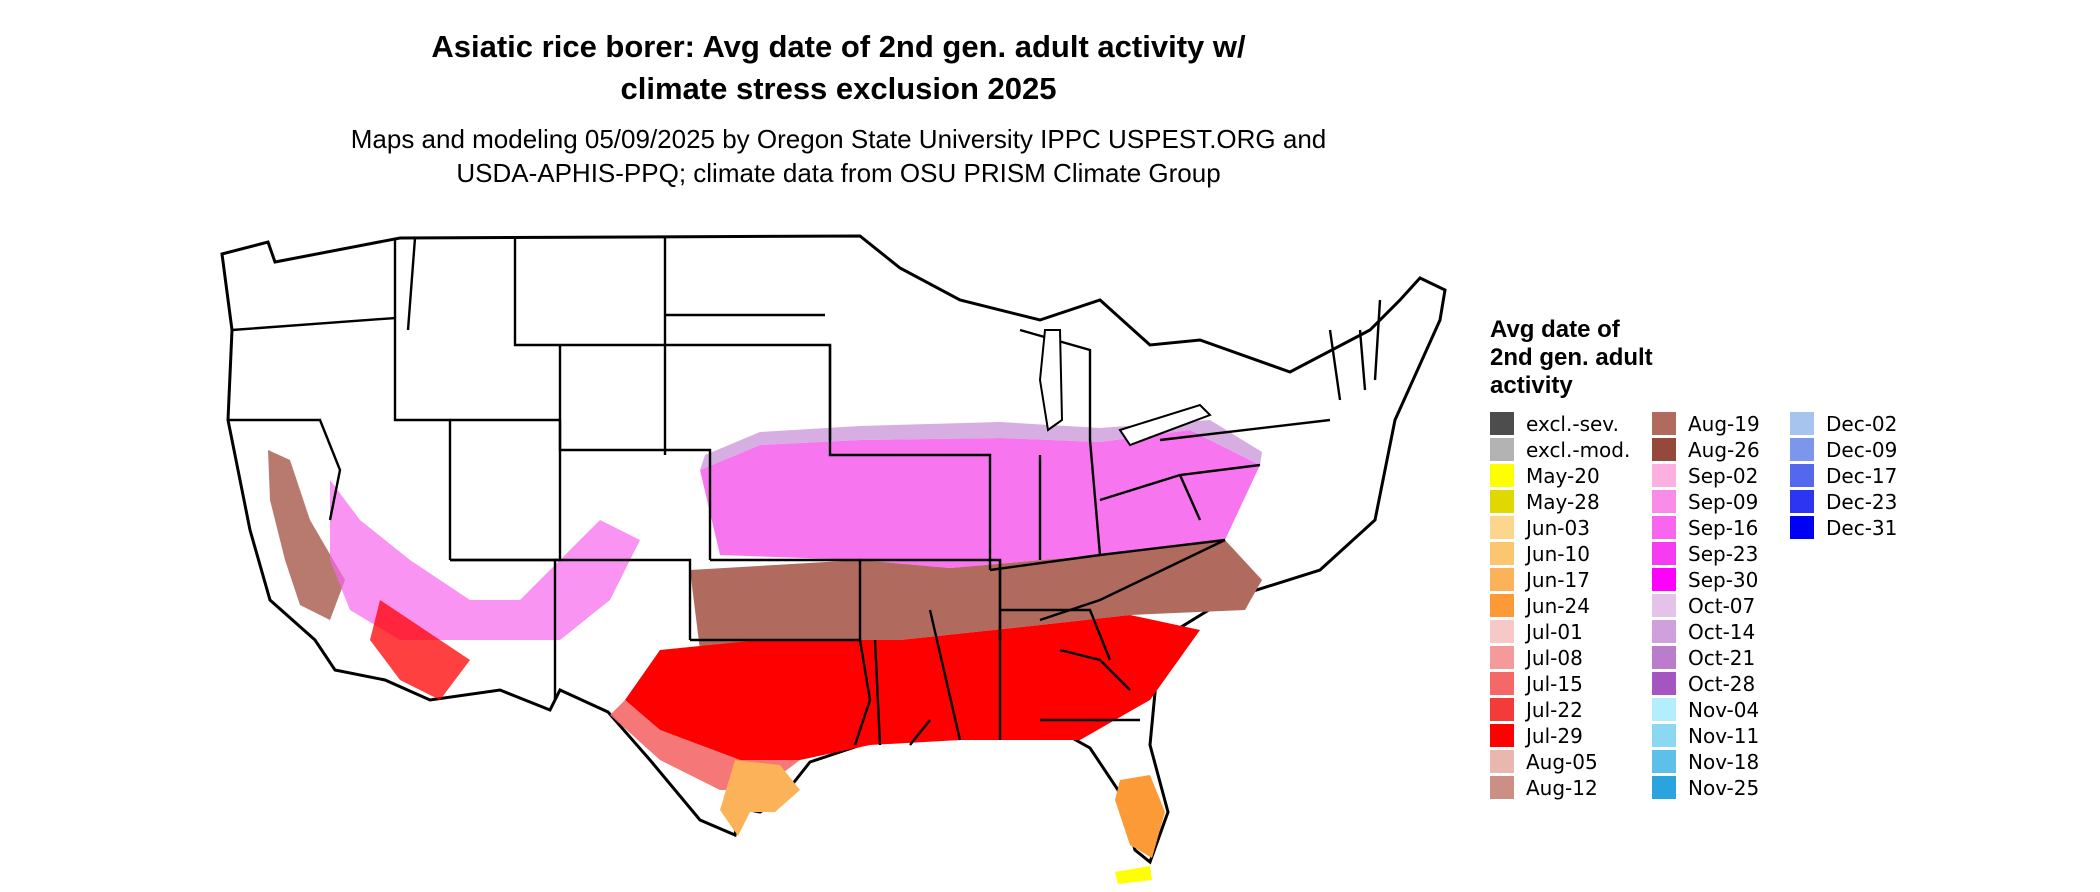 Image resolution: width=2100 pixels, height=892 pixels. I want to click on legend-label: Jul-08, so click(1554, 657).